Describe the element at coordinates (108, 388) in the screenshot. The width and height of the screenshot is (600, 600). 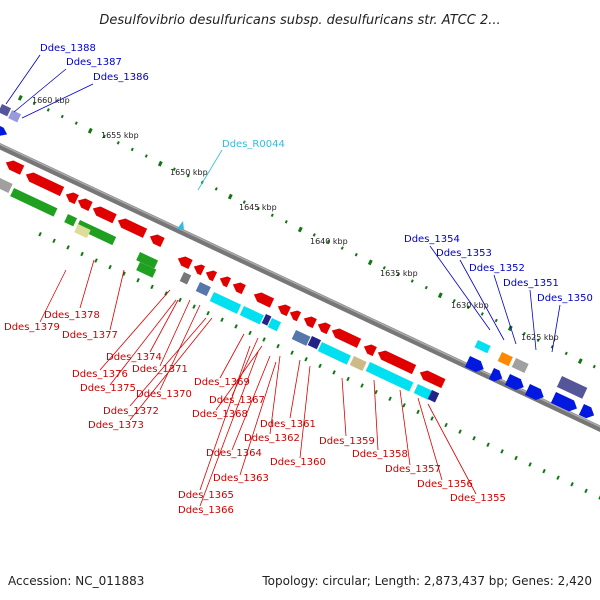
I see `label-ddes-1375: Ddes_1375` at that location.